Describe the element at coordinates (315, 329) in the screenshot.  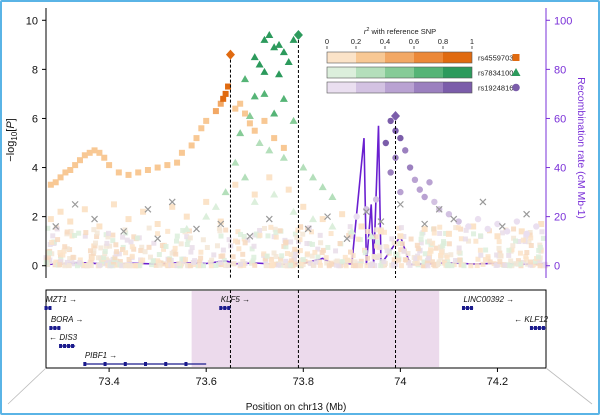
I see `highlight-region` at that location.